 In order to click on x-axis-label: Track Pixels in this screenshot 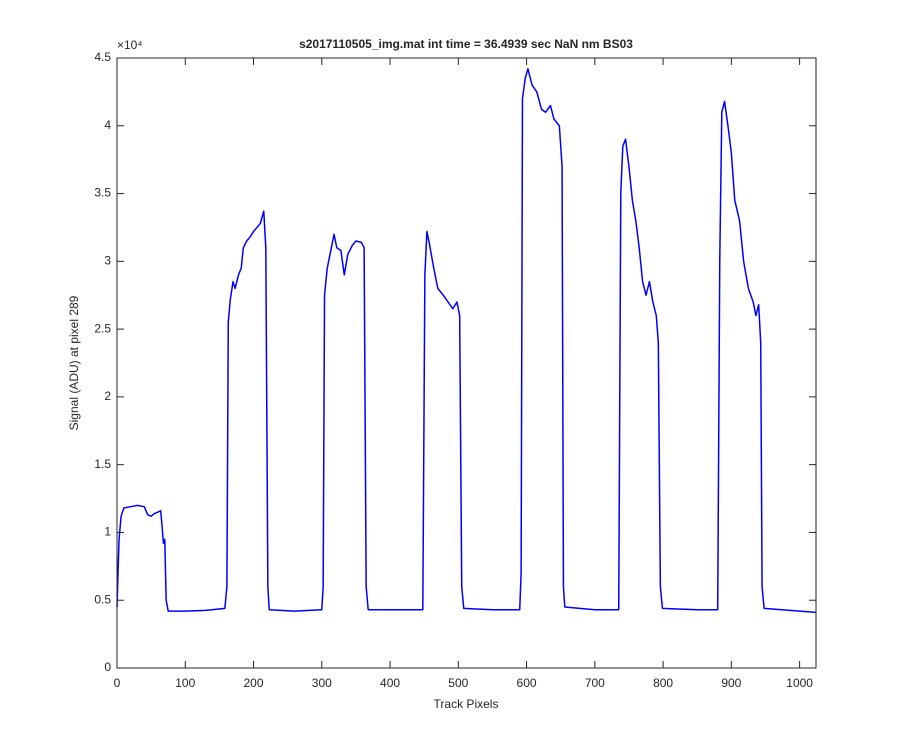, I will do `click(466, 704)`.